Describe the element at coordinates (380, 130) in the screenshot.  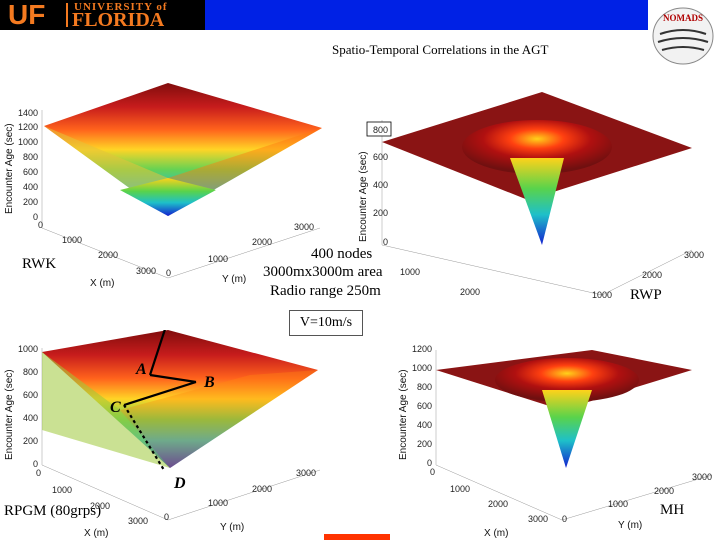
I see `rwp-z-tick-800: 800` at that location.